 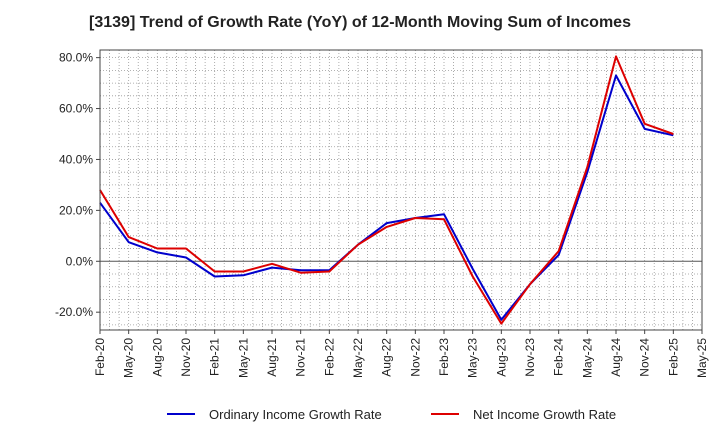 What do you see at coordinates (243, 358) in the screenshot?
I see `x-tick-label: May-21` at bounding box center [243, 358].